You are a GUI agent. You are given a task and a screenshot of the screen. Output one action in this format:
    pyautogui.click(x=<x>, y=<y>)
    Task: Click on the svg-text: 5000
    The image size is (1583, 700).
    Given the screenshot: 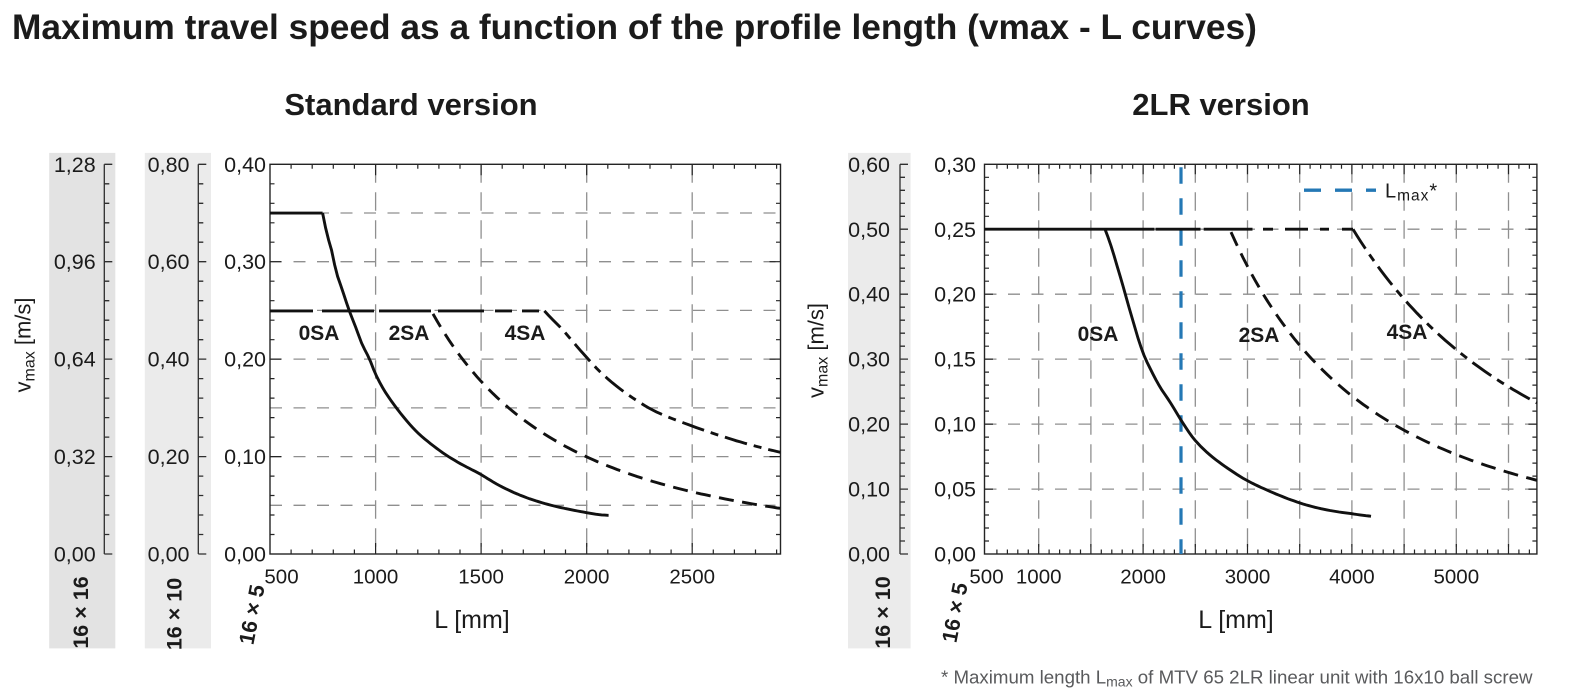 What is the action you would take?
    pyautogui.click(x=1456, y=577)
    